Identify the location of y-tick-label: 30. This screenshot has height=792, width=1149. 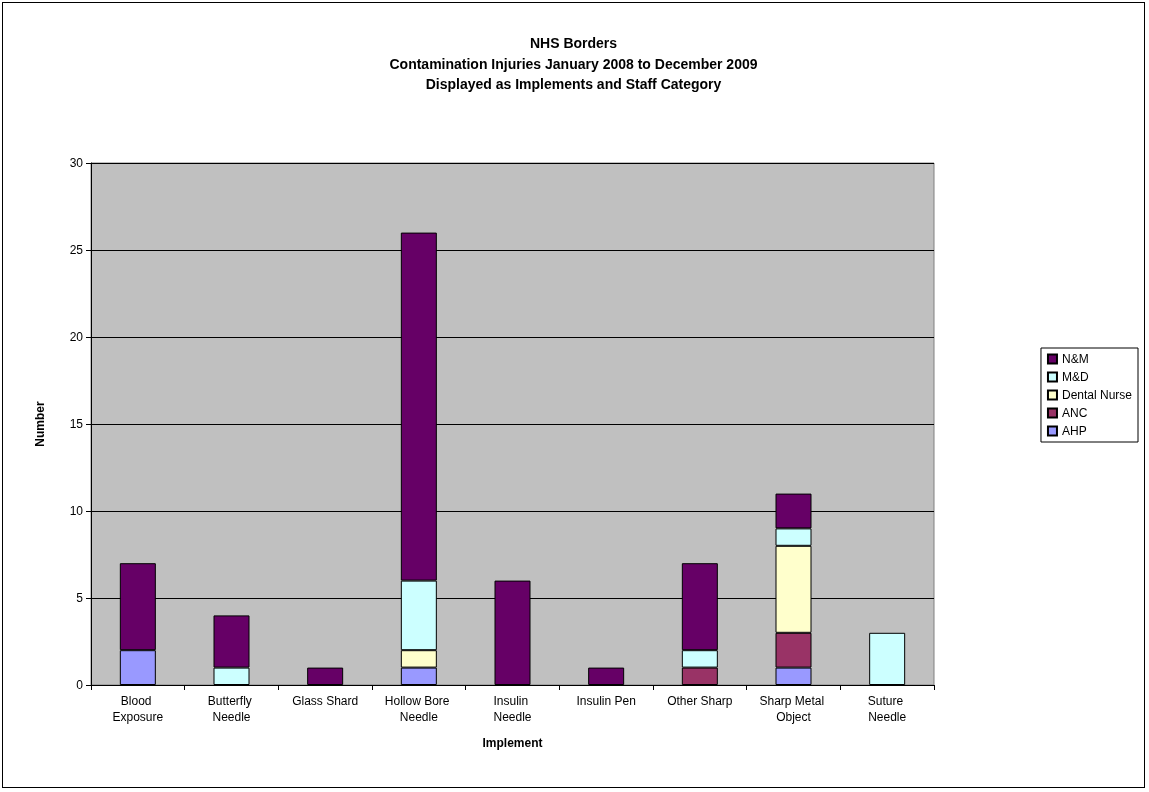
(76, 163).